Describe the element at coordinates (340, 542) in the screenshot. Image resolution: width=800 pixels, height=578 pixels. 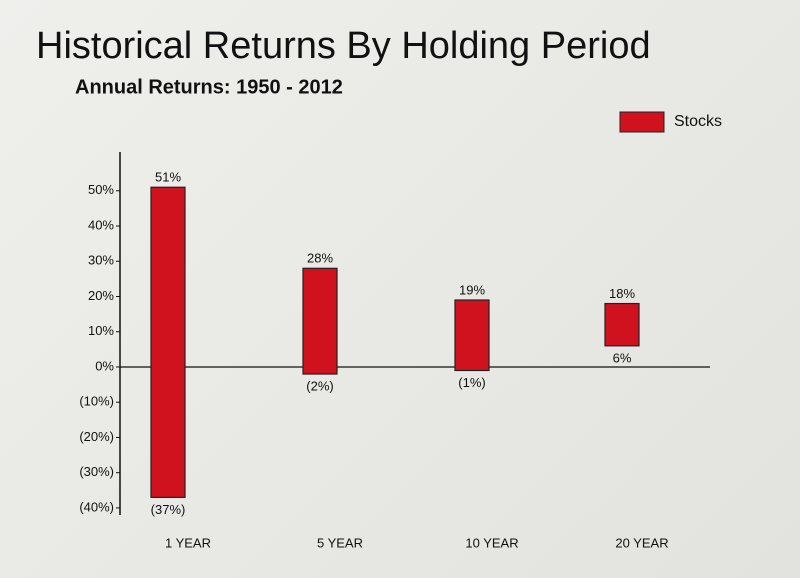
I see `x-tick-label: 5 YEAR` at that location.